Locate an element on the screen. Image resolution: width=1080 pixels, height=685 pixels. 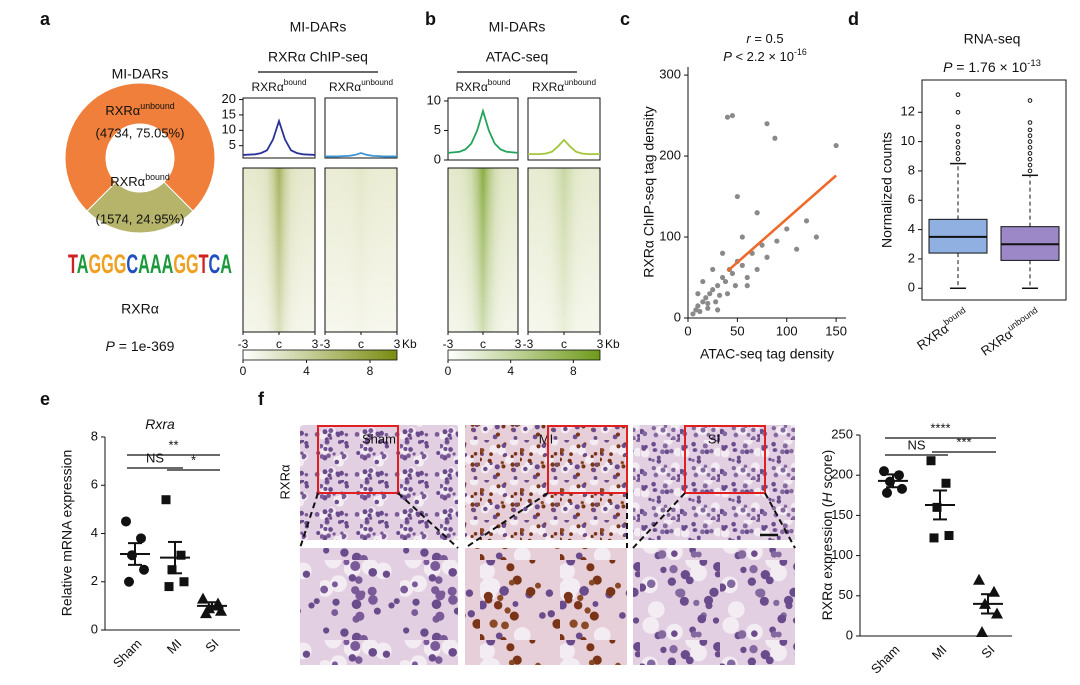
chart-subtitle: P < 2.2 × 10-16 is located at coordinates (765, 55).